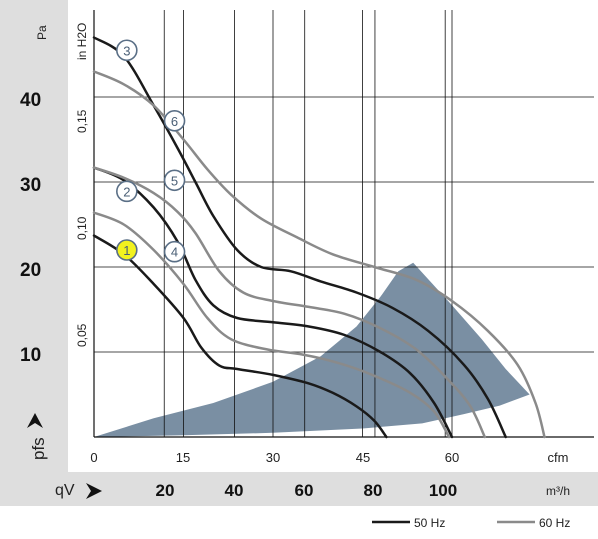 This screenshot has width=598, height=539. I want to click on legend: 50 Hz 60 Hz, so click(471, 523).